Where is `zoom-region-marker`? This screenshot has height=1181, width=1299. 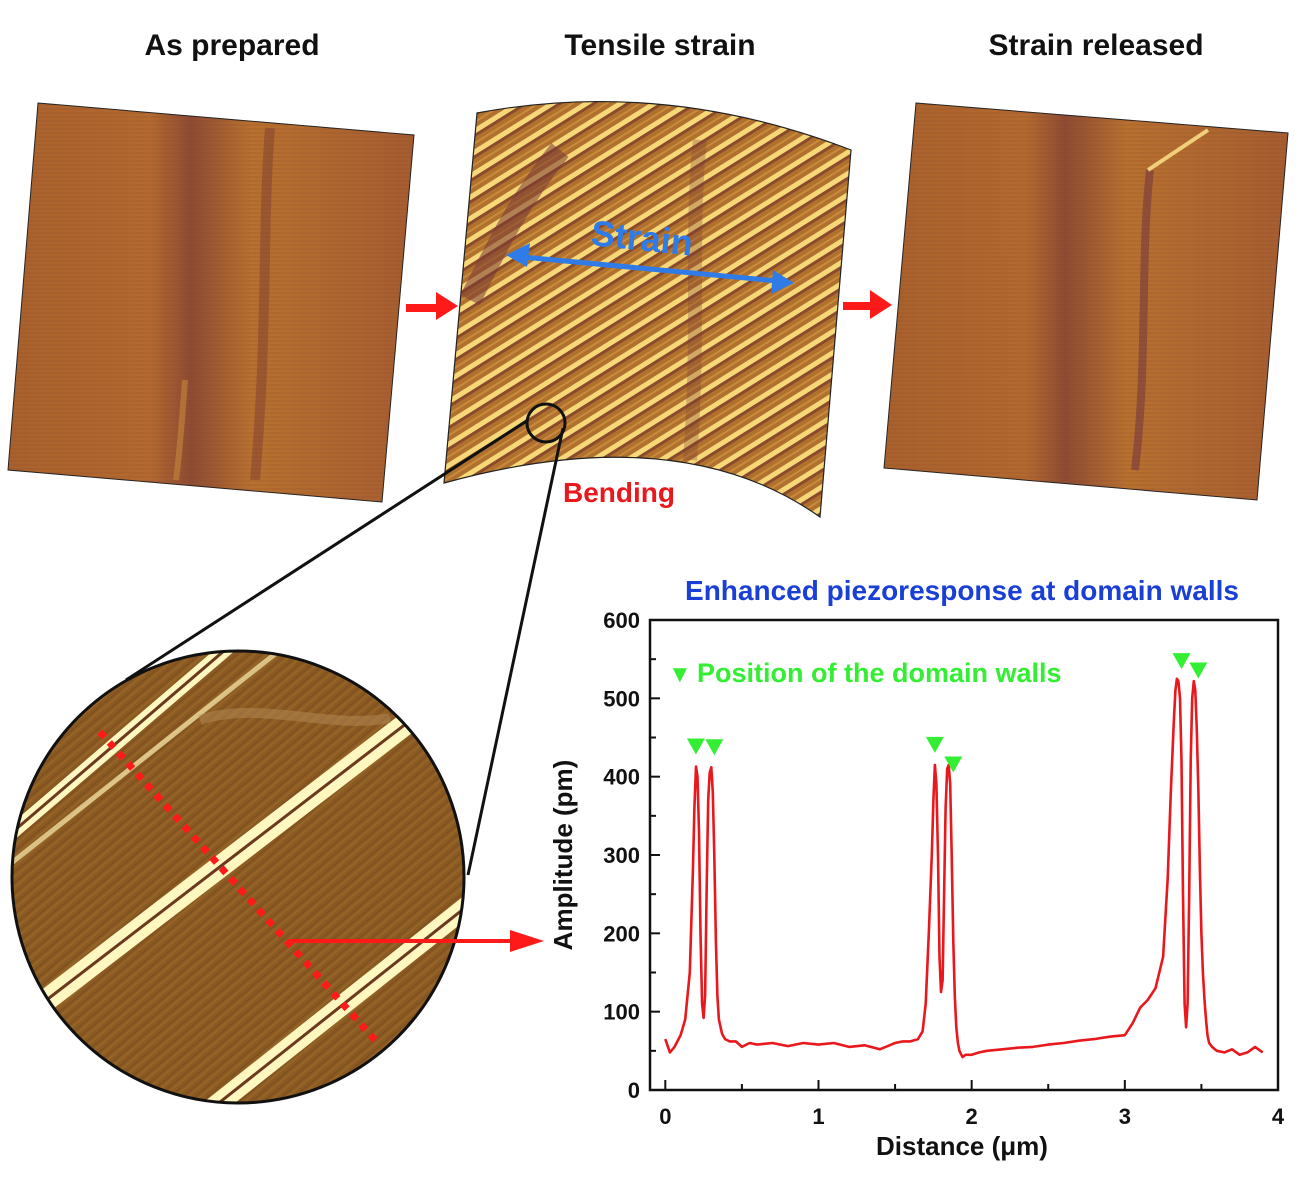 zoom-region-marker is located at coordinates (546, 423).